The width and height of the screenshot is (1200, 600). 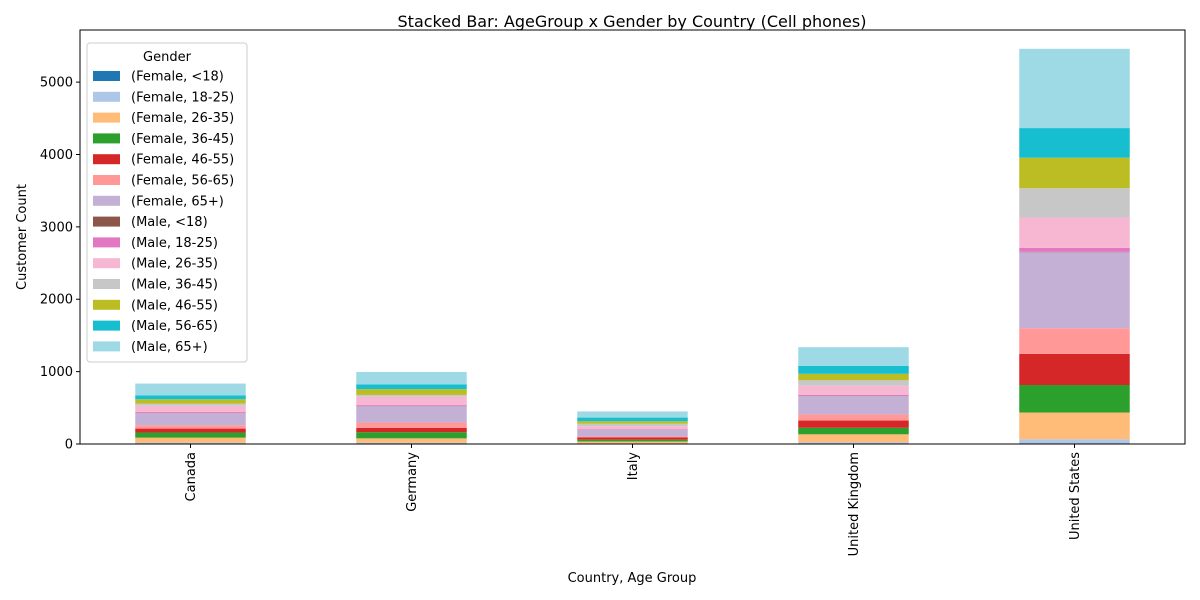 What do you see at coordinates (633, 466) in the screenshot?
I see `x-tick-label: Italy` at bounding box center [633, 466].